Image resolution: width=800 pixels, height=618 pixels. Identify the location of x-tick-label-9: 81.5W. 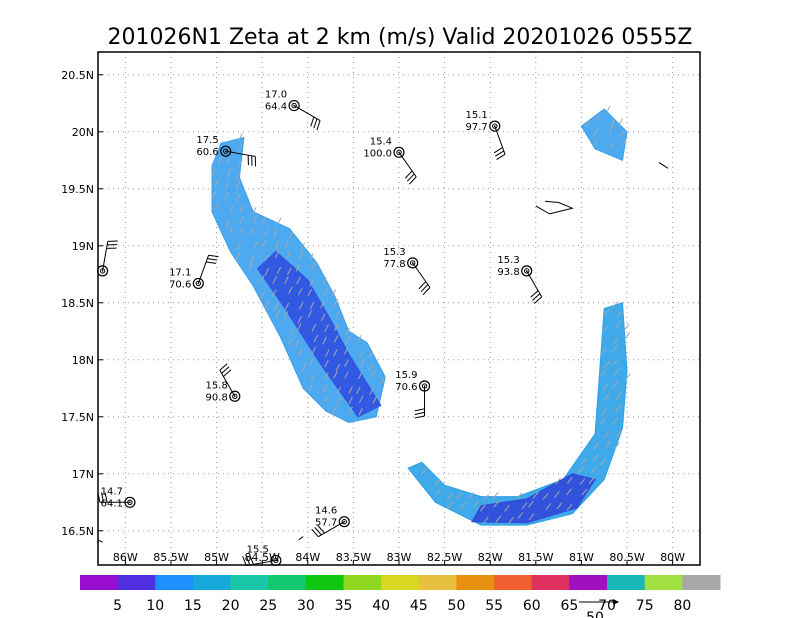
(535, 557).